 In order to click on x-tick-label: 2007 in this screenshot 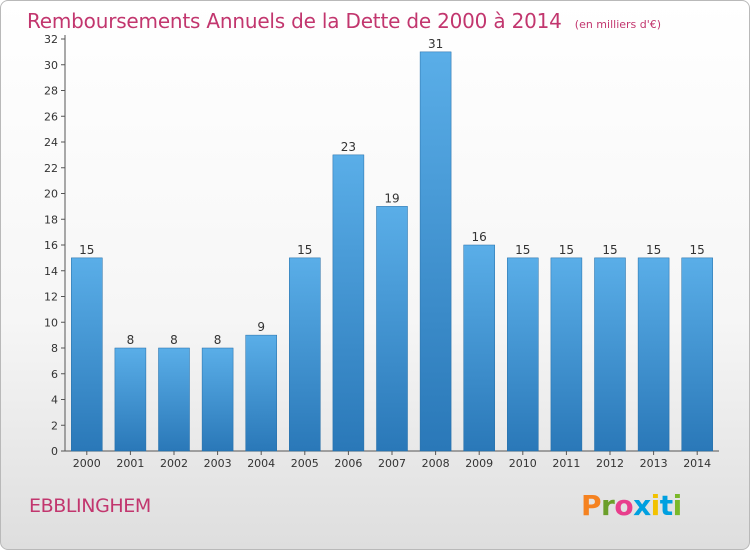, I will do `click(392, 463)`.